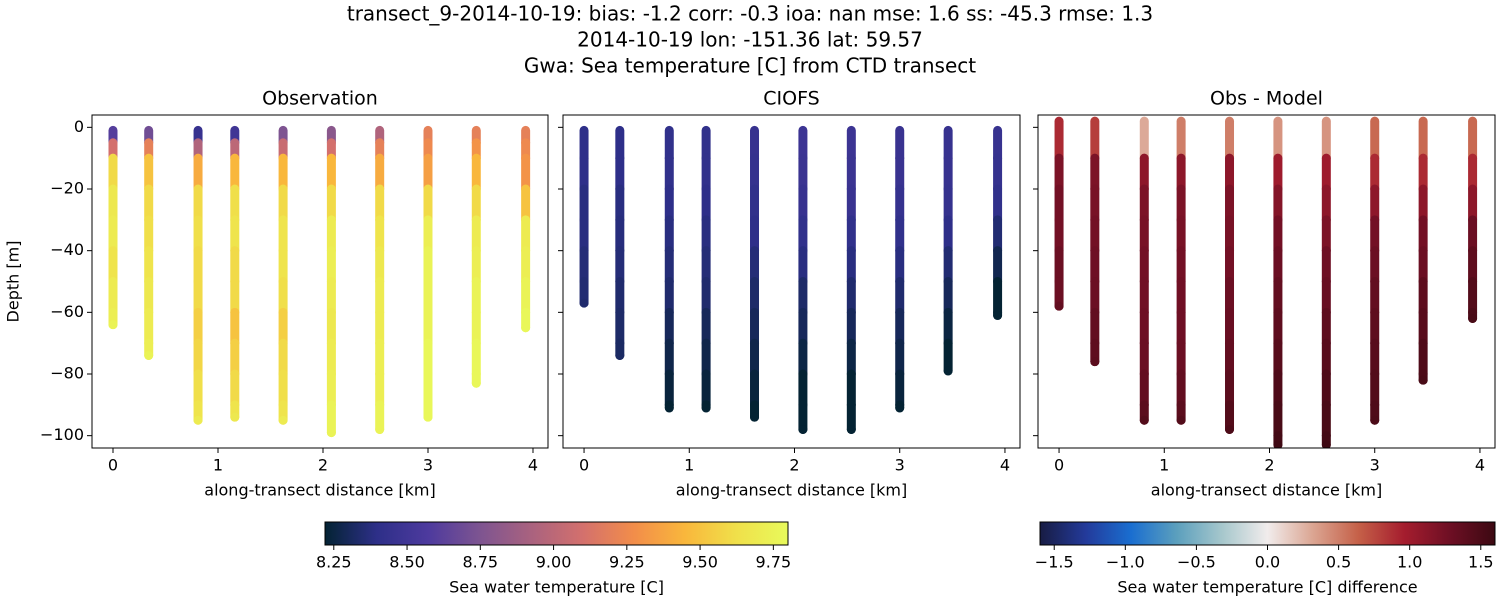 This screenshot has height=600, width=1500. Describe the element at coordinates (554, 562) in the screenshot. I see `colorbar-tick-label: 9.00` at that location.